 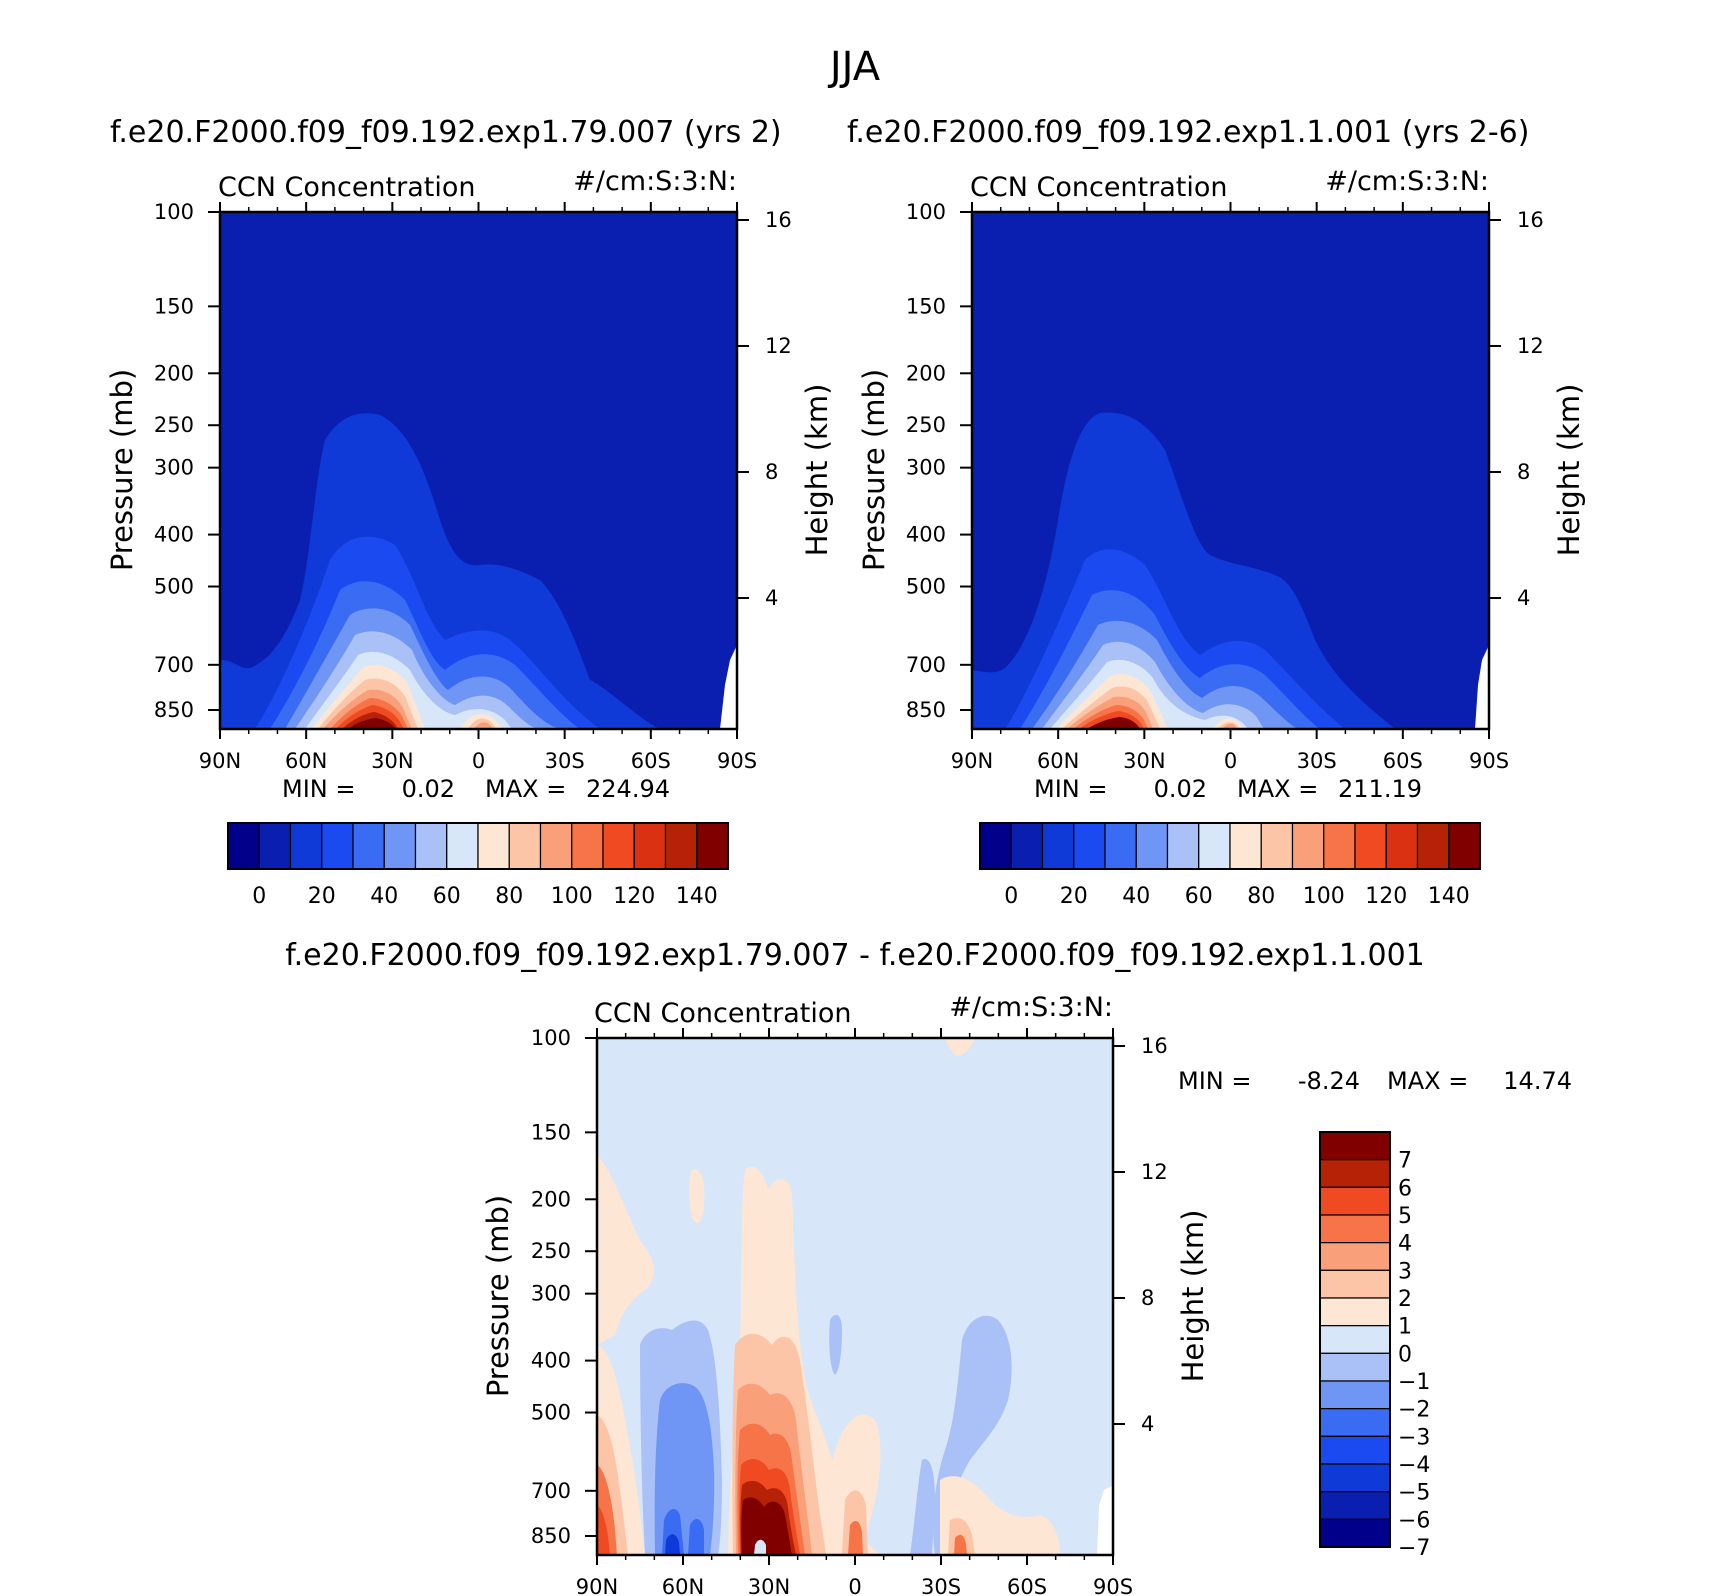 I want to click on colorbar-label: −2, so click(x=1414, y=1410).